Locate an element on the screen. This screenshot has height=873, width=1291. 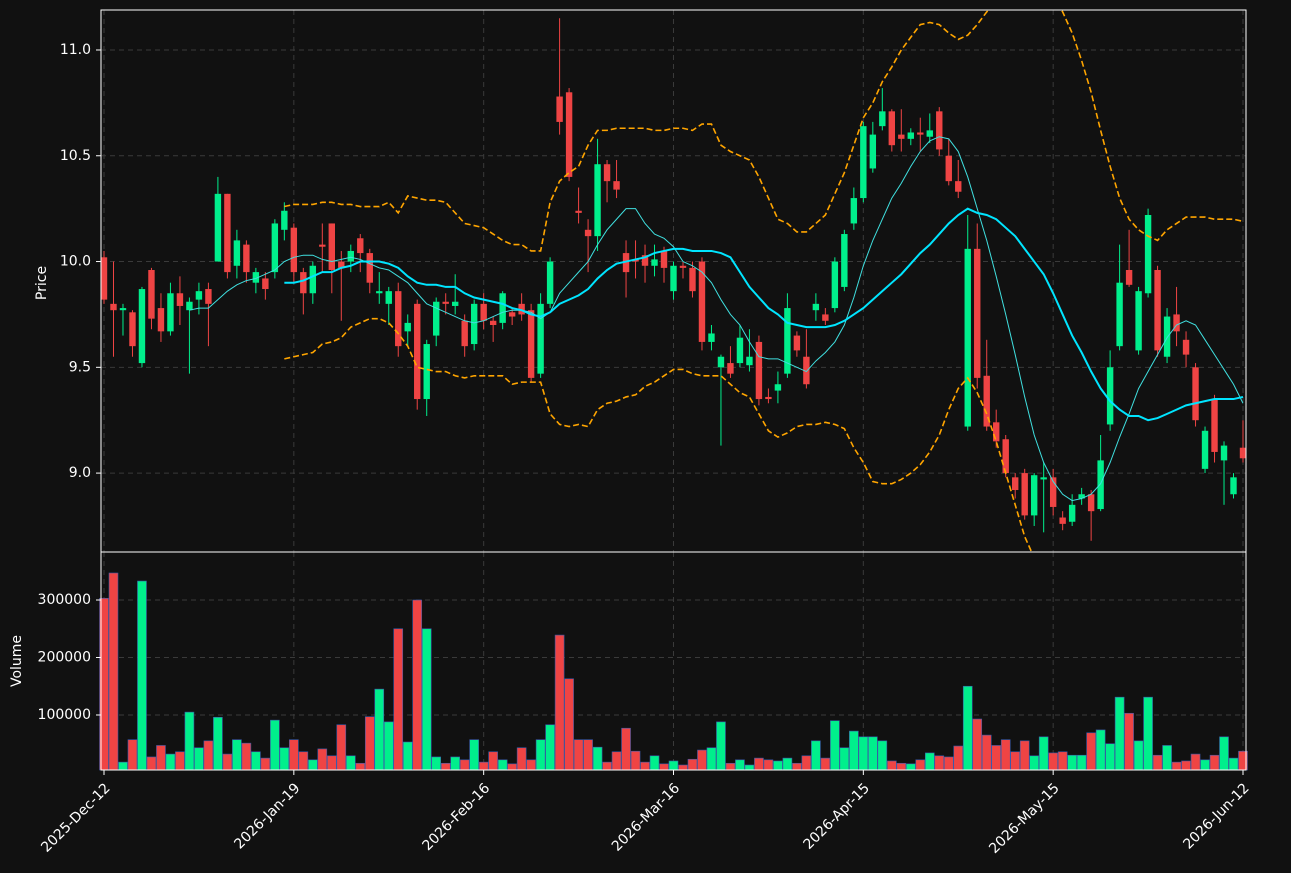
x-tick-label: 2026-Jun-12 is located at coordinates (1216, 816).